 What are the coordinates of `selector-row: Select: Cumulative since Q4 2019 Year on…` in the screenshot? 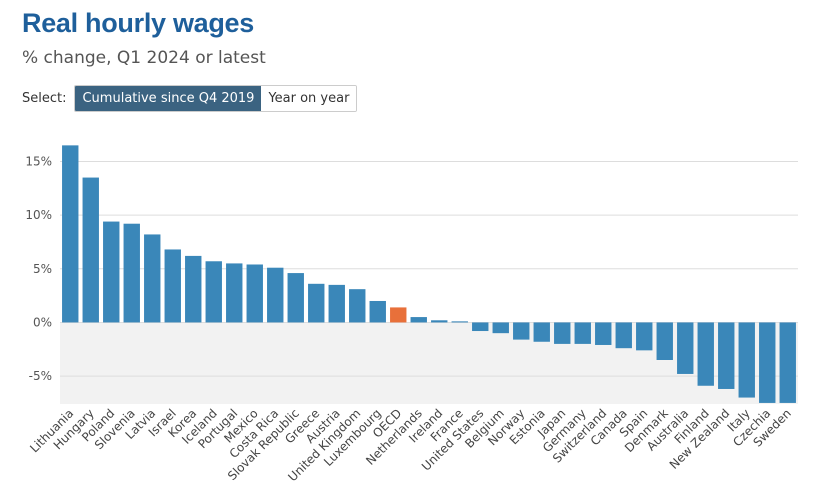 It's located at (190, 98).